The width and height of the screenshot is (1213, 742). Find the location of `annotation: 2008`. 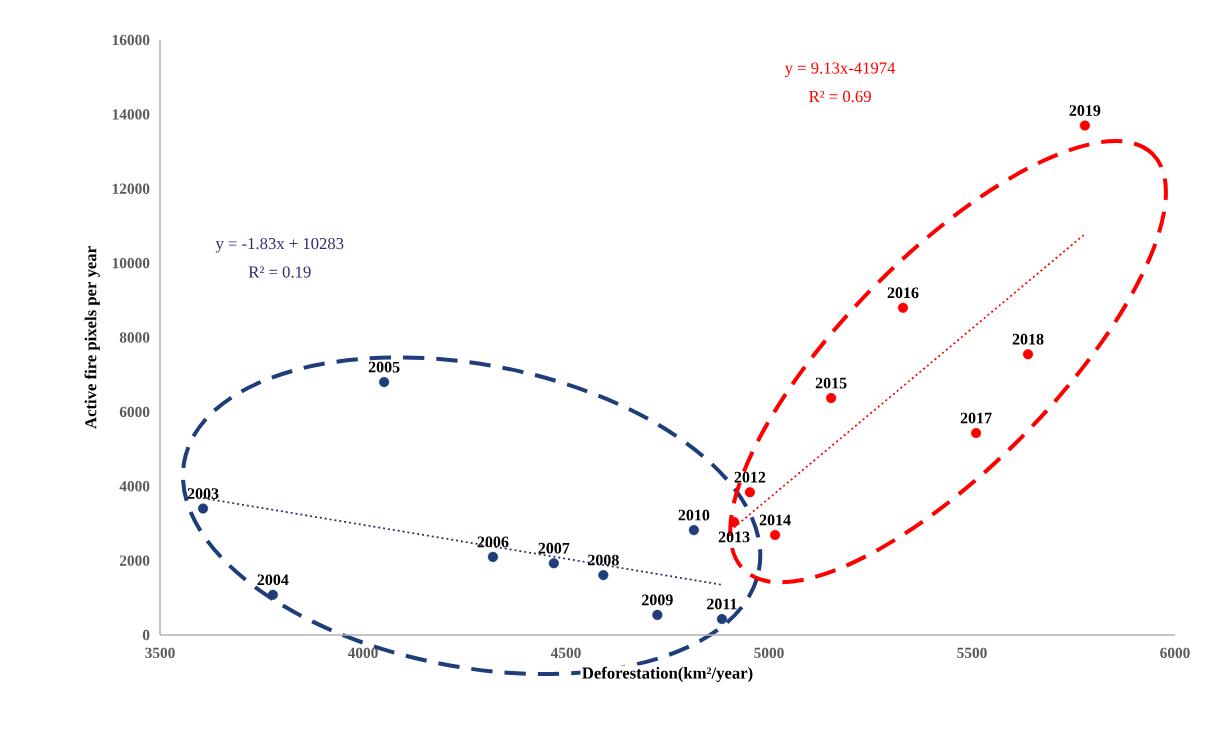

annotation: 2008 is located at coordinates (603, 560).